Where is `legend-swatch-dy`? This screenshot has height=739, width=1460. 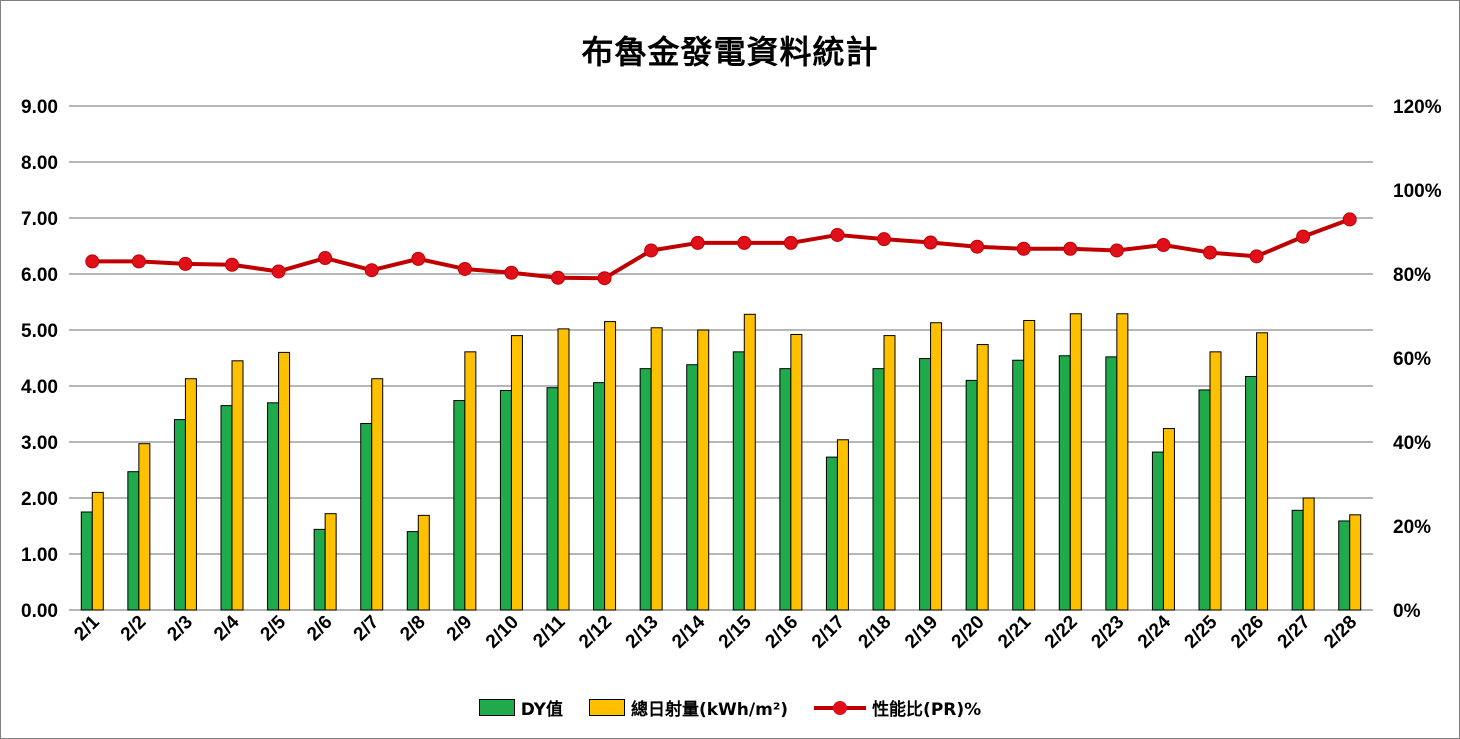 legend-swatch-dy is located at coordinates (496, 707).